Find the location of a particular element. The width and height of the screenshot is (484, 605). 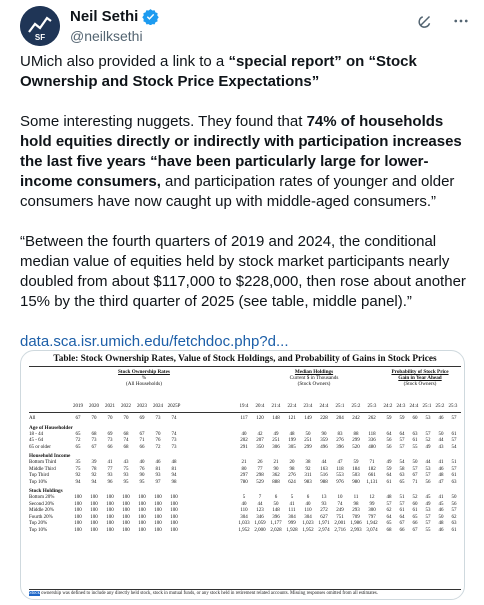

table-cell: 661 is located at coordinates (372, 475).